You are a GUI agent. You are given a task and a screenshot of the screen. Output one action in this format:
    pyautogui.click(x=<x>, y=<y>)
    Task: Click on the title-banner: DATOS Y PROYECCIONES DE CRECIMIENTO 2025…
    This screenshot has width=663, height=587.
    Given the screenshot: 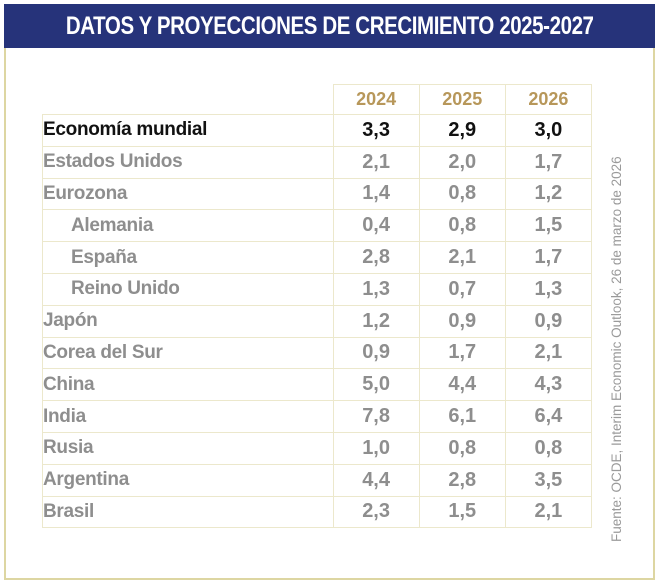 What is the action you would take?
    pyautogui.click(x=329, y=26)
    